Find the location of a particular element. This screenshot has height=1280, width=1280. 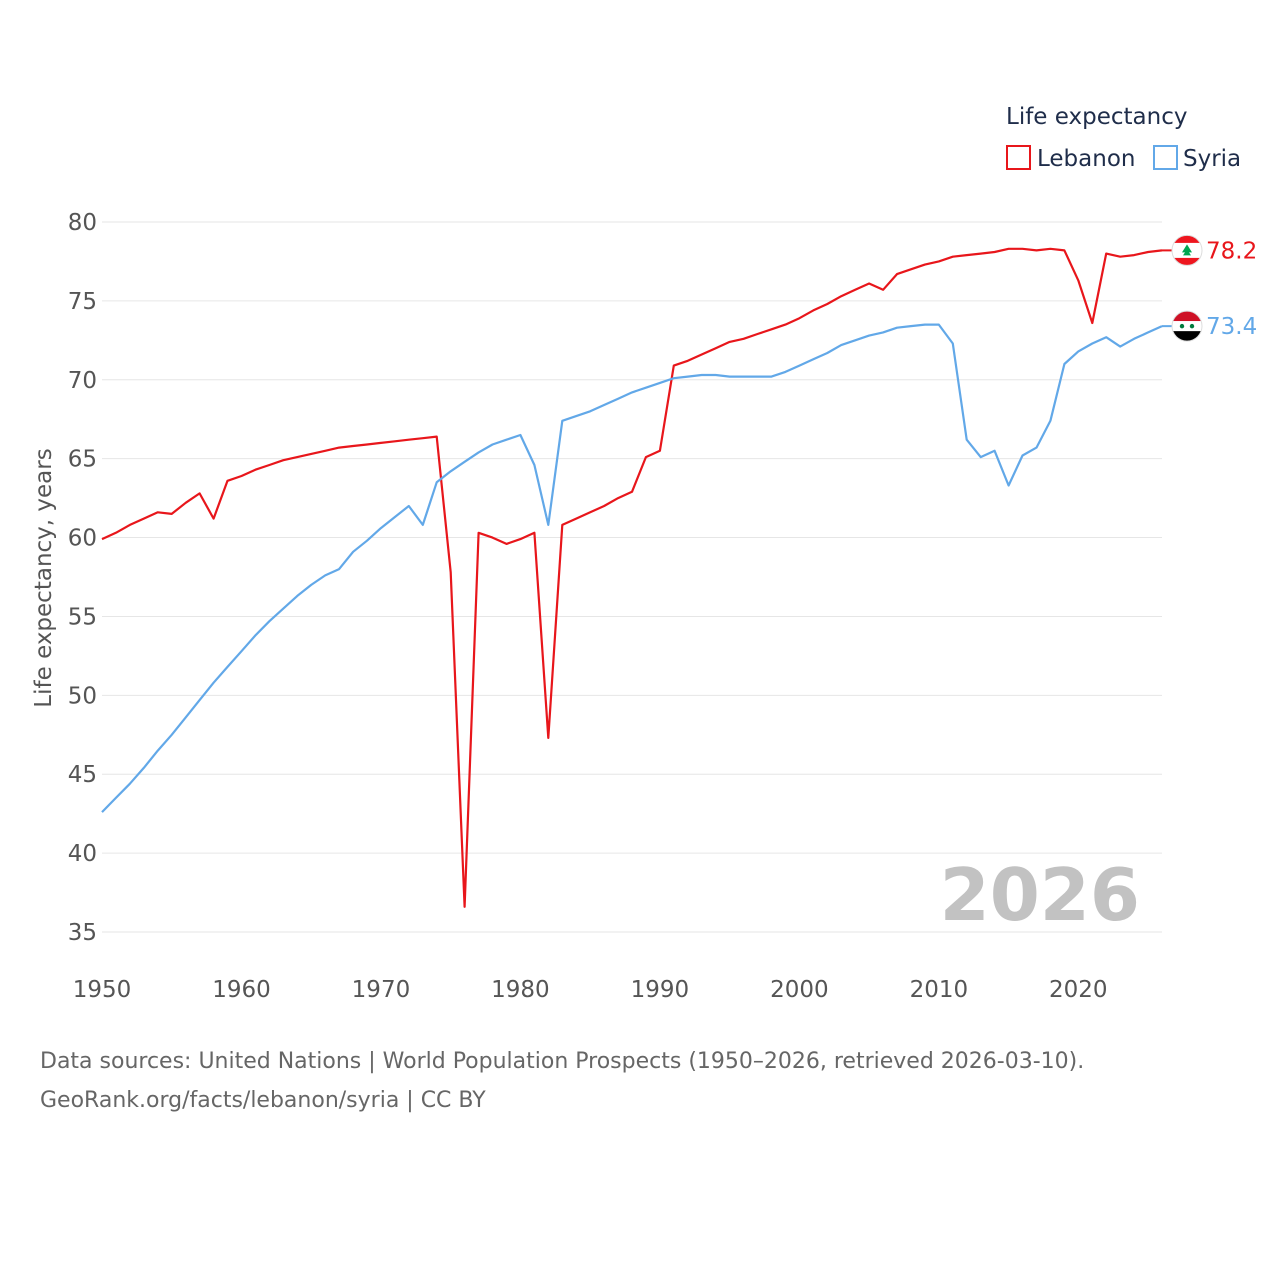

y-axis-ticks: 35 40 45 50 55 60 65 70 75 80 is located at coordinates (82, 578).